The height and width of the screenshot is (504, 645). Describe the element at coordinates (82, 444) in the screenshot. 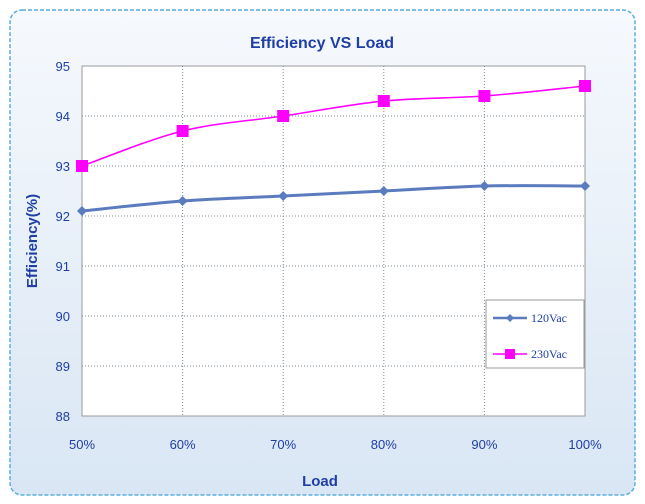

I see `x-tick-label: 50%` at that location.